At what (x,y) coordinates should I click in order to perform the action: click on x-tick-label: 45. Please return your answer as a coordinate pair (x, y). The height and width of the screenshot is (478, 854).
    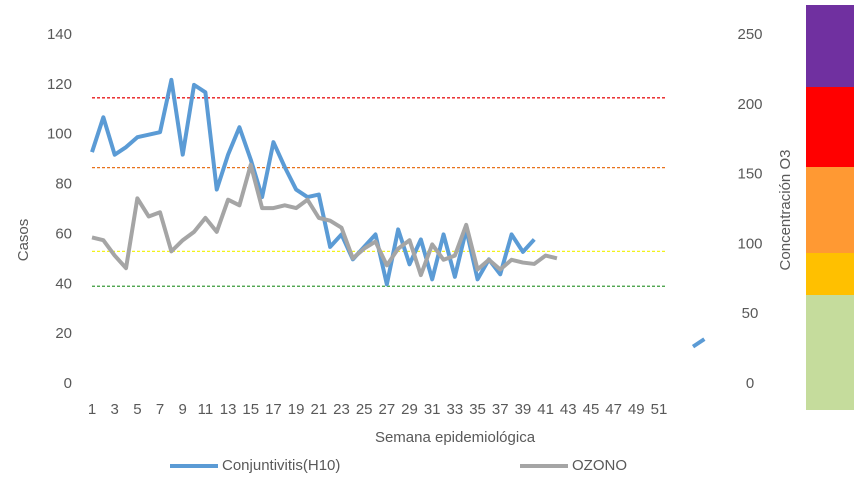
    Looking at the image, I should click on (591, 409).